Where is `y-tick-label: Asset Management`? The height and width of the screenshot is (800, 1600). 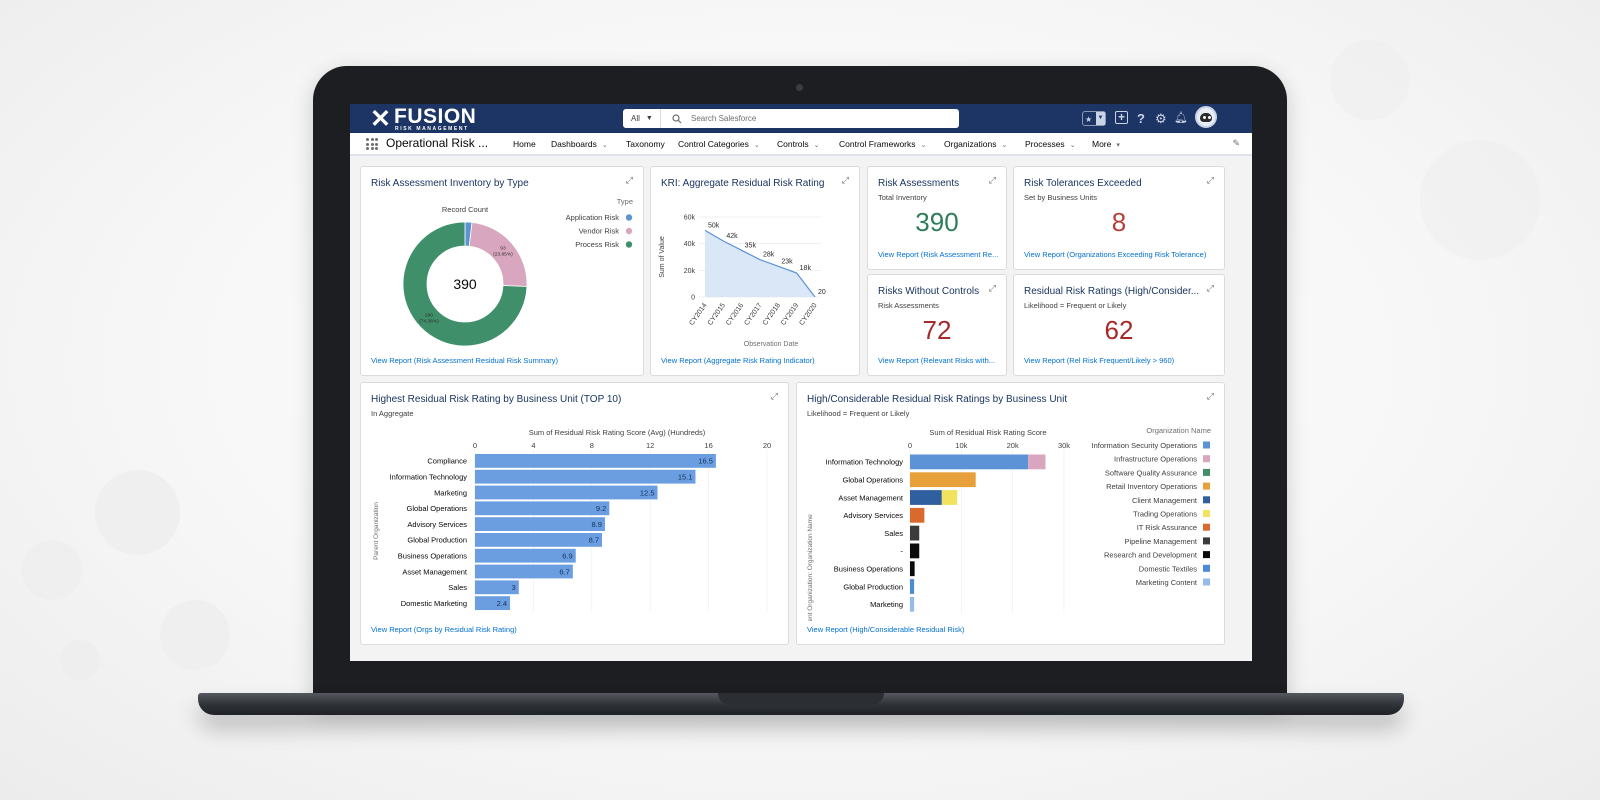 y-tick-label: Asset Management is located at coordinates (871, 497).